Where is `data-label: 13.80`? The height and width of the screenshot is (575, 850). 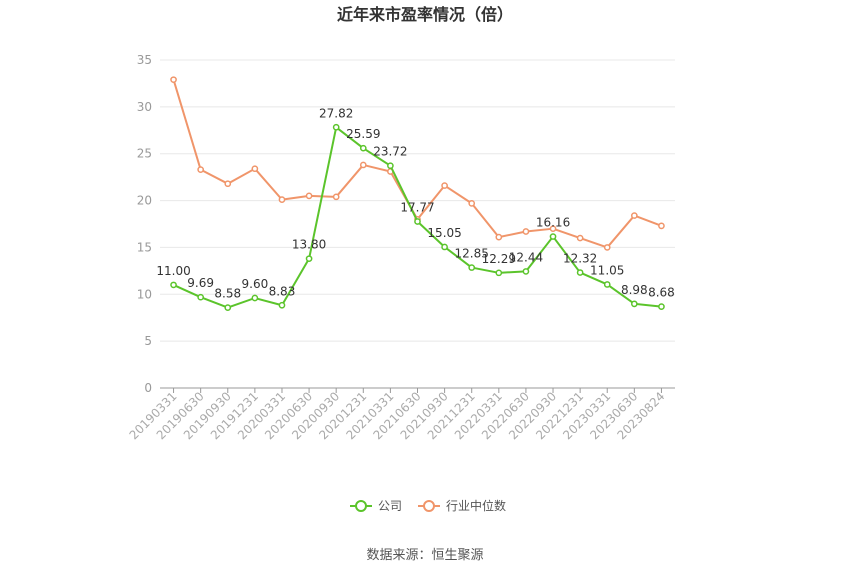
data-label: 13.80 is located at coordinates (309, 245).